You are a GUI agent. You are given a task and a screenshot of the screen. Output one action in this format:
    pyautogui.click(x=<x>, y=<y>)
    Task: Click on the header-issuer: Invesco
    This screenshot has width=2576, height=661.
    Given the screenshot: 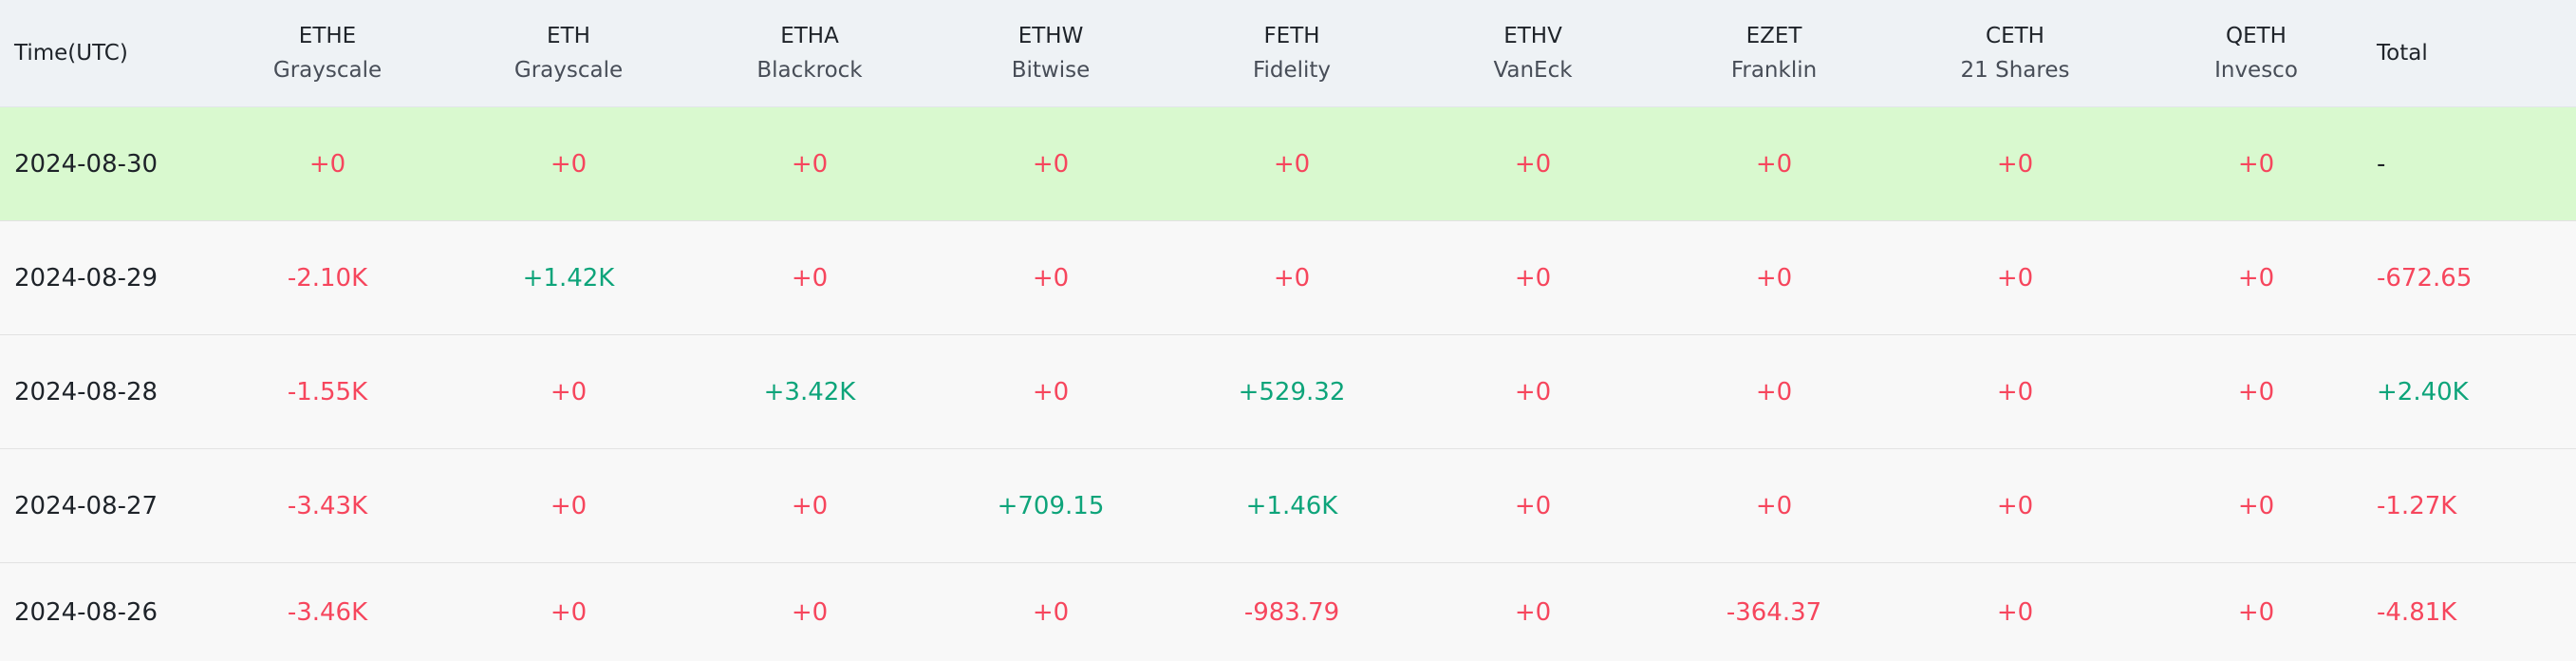 What is the action you would take?
    pyautogui.click(x=2256, y=71)
    